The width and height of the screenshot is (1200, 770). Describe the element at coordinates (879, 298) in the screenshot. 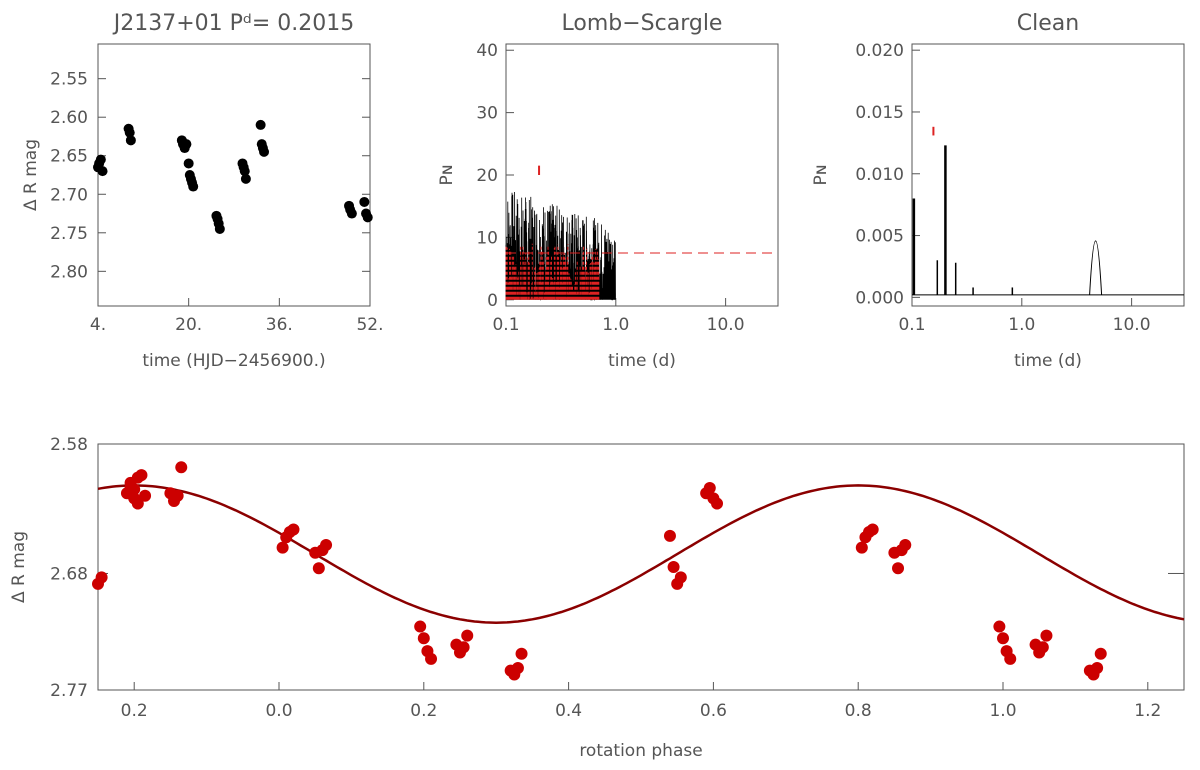

I see `clean-ytick-label: 0.000` at that location.